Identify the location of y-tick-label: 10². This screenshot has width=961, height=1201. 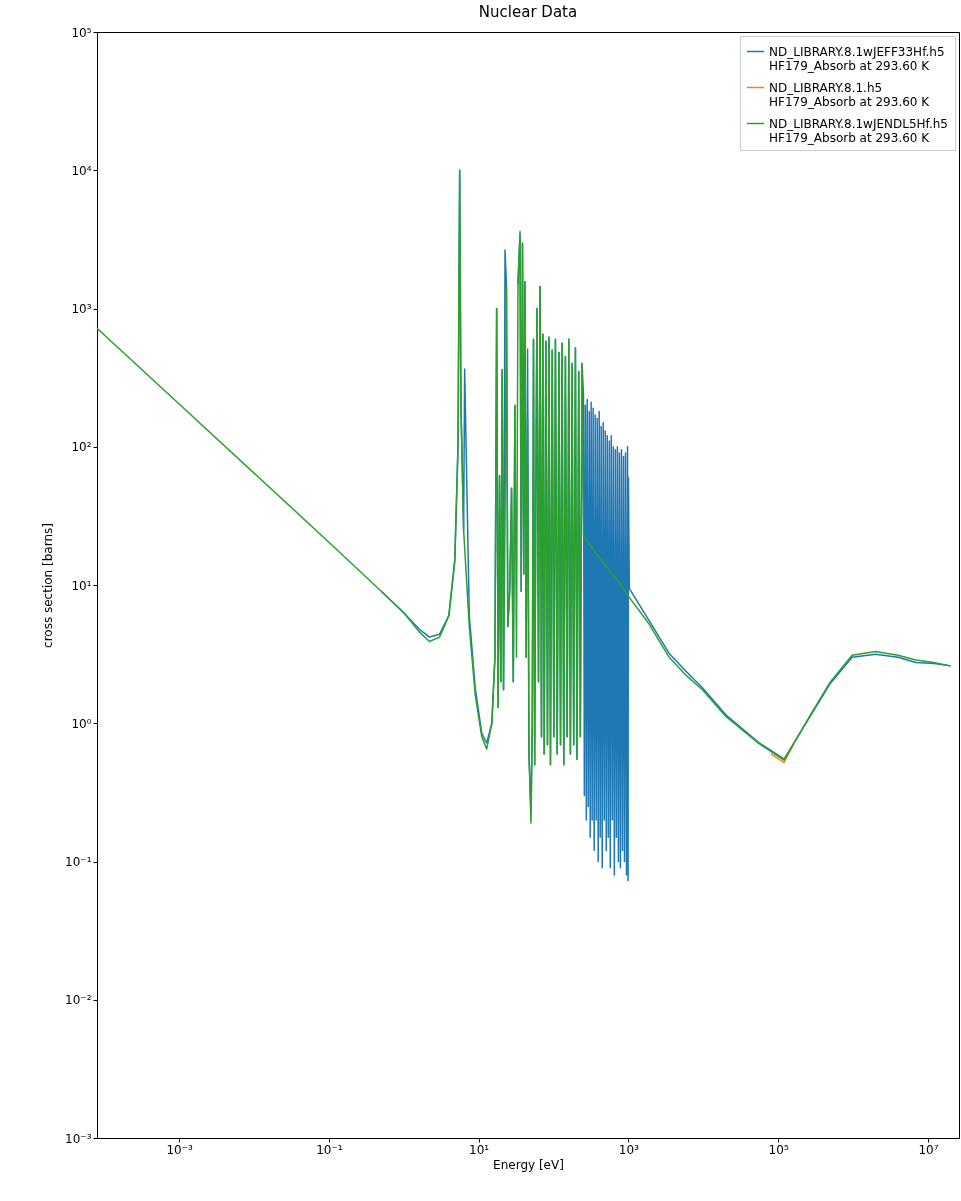
(81, 447).